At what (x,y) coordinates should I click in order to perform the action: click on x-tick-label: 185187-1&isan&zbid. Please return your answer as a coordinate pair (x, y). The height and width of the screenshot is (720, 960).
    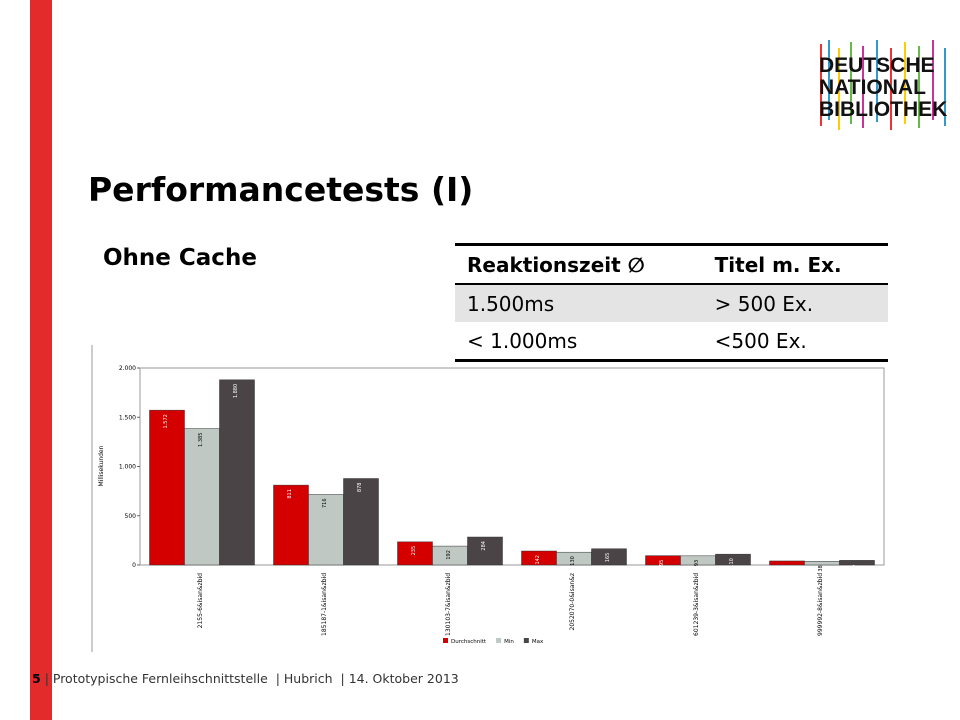
    Looking at the image, I should click on (324, 604).